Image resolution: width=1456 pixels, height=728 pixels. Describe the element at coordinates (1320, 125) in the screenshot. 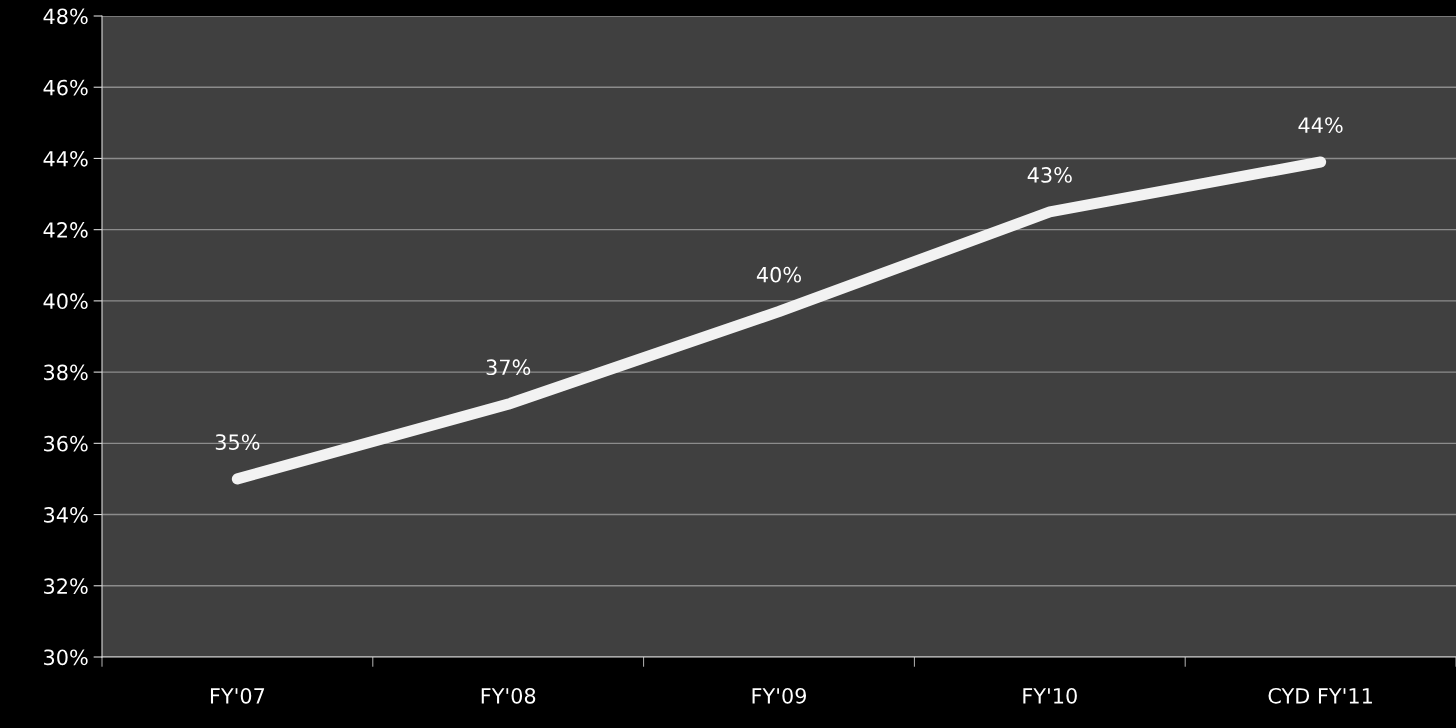

I see `data-label: 44%` at that location.